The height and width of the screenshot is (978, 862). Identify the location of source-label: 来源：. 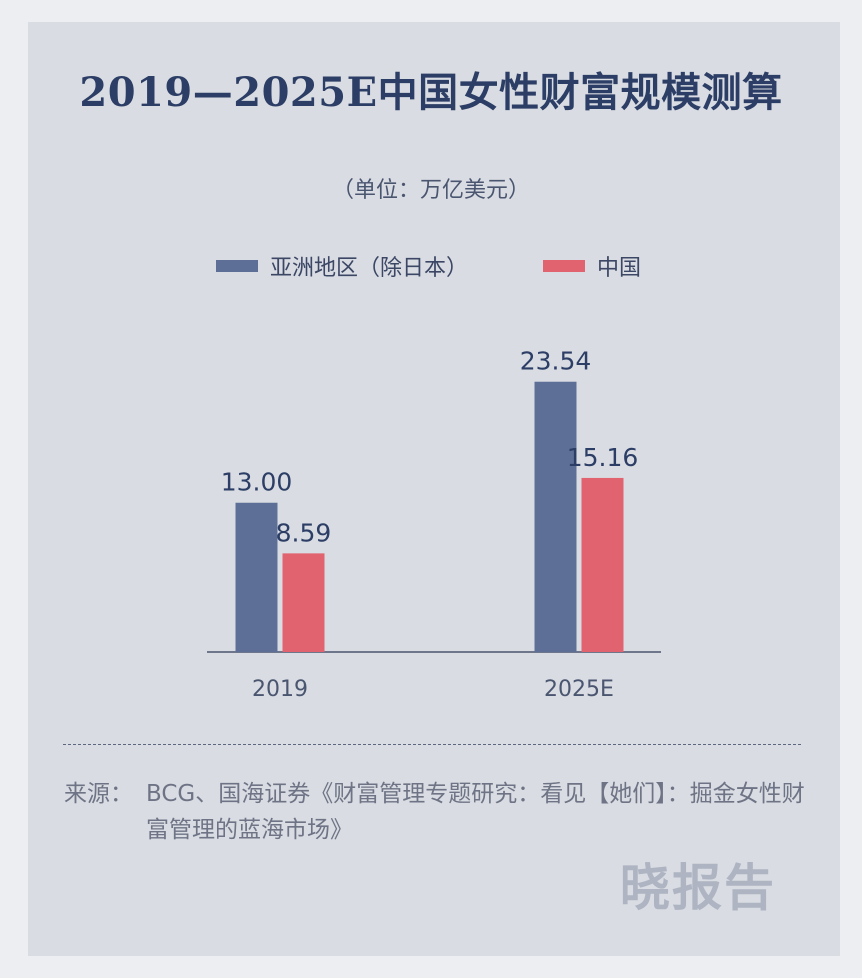
(98, 794).